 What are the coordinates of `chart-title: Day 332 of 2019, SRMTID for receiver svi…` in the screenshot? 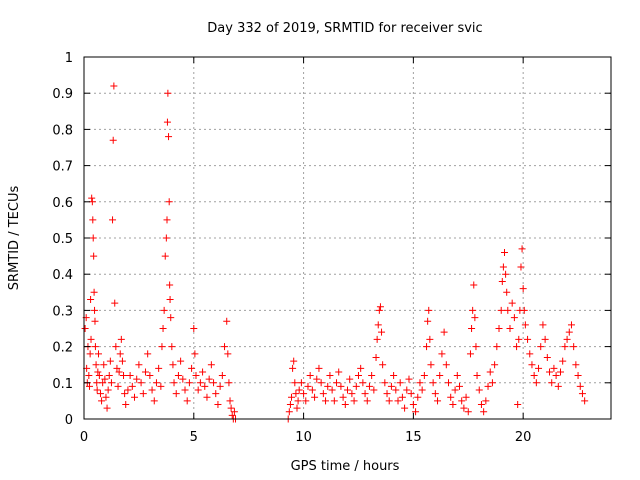 It's located at (344, 28).